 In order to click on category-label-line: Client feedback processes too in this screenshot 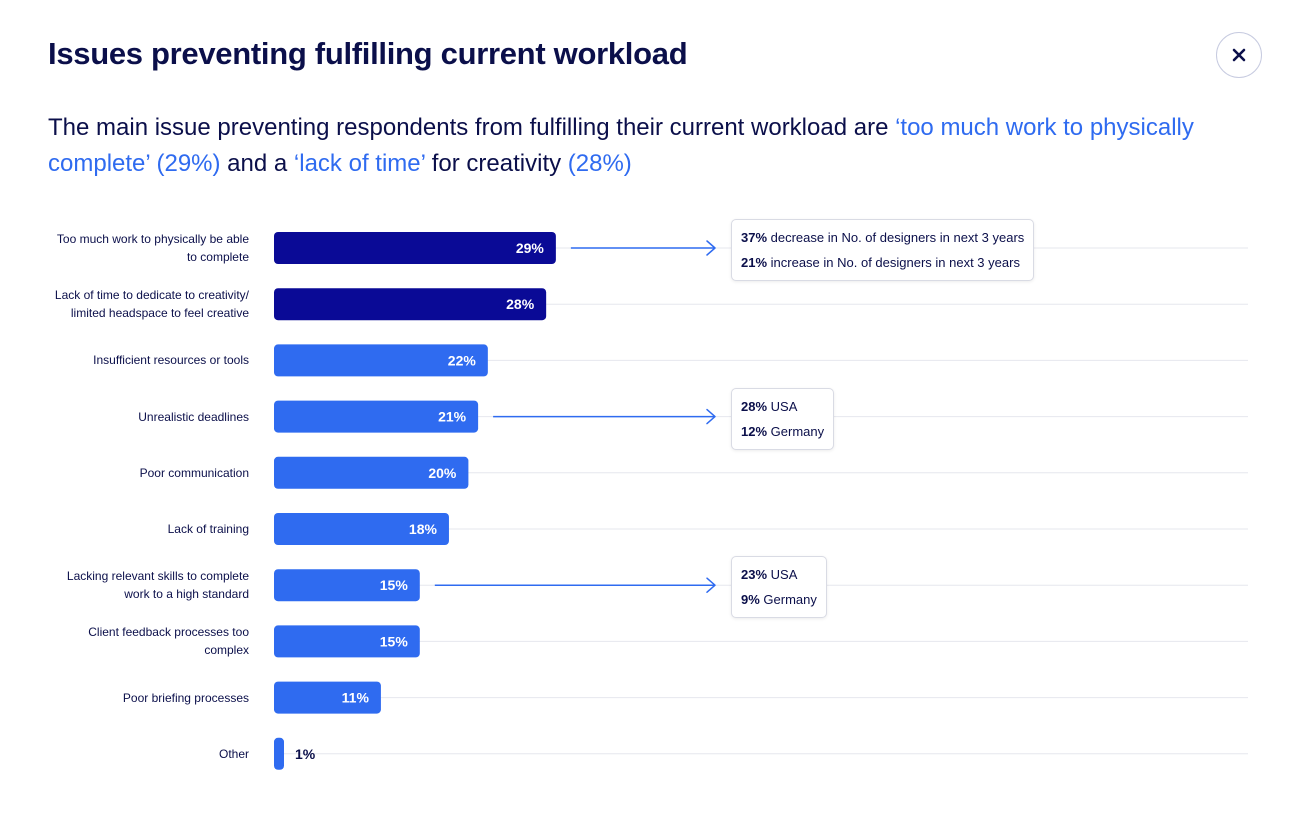, I will do `click(168, 632)`.